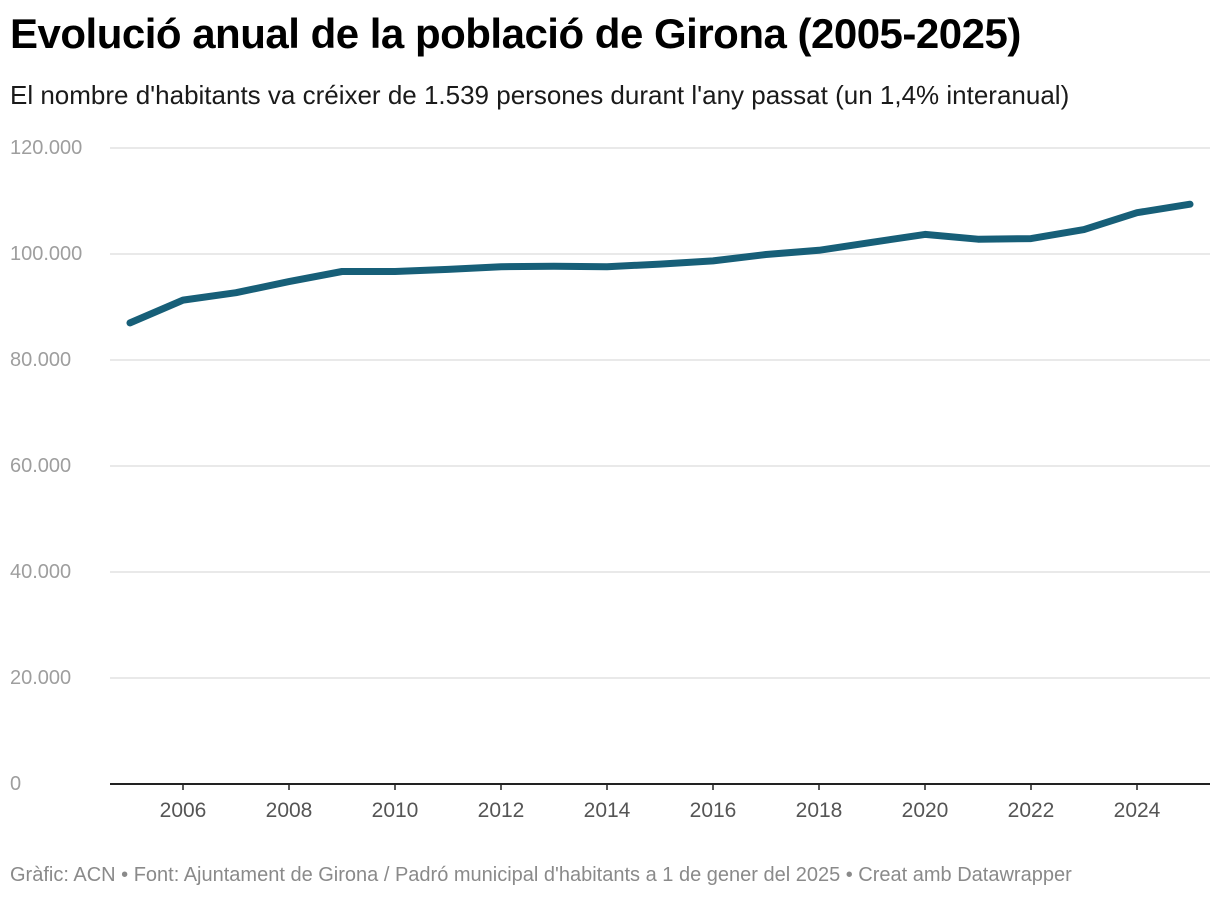  What do you see at coordinates (40, 678) in the screenshot?
I see `y-tick-label: 20.000` at bounding box center [40, 678].